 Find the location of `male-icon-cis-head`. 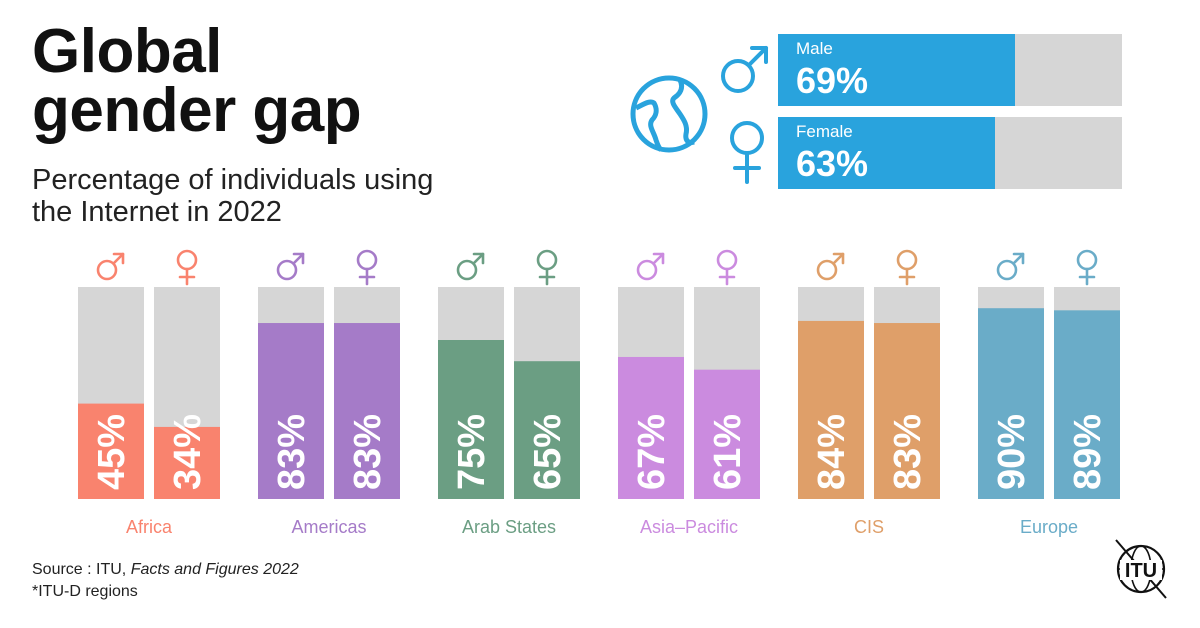

male-icon-cis-head is located at coordinates (838, 258).